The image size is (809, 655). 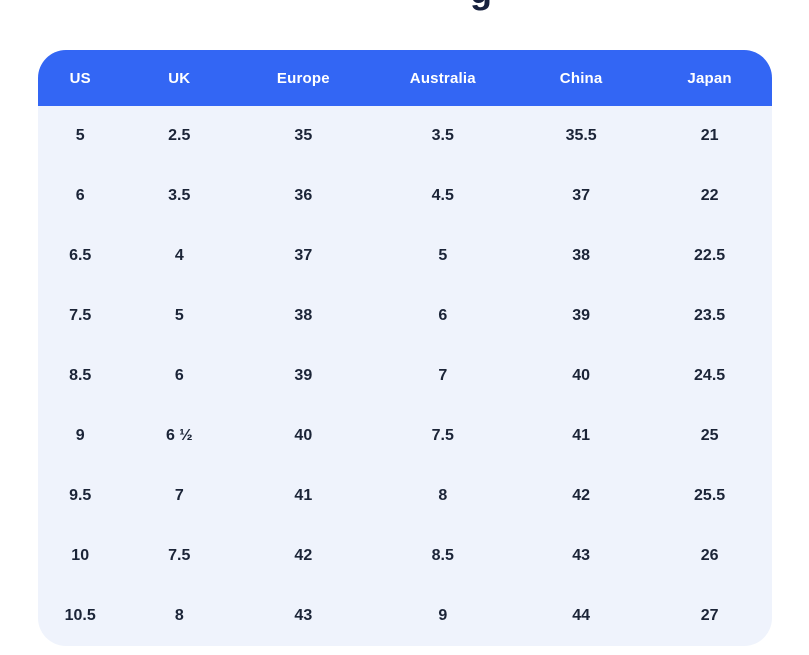 What do you see at coordinates (405, 196) in the screenshot?
I see `table-row: 6 3.5 36 4.5 37 22` at bounding box center [405, 196].